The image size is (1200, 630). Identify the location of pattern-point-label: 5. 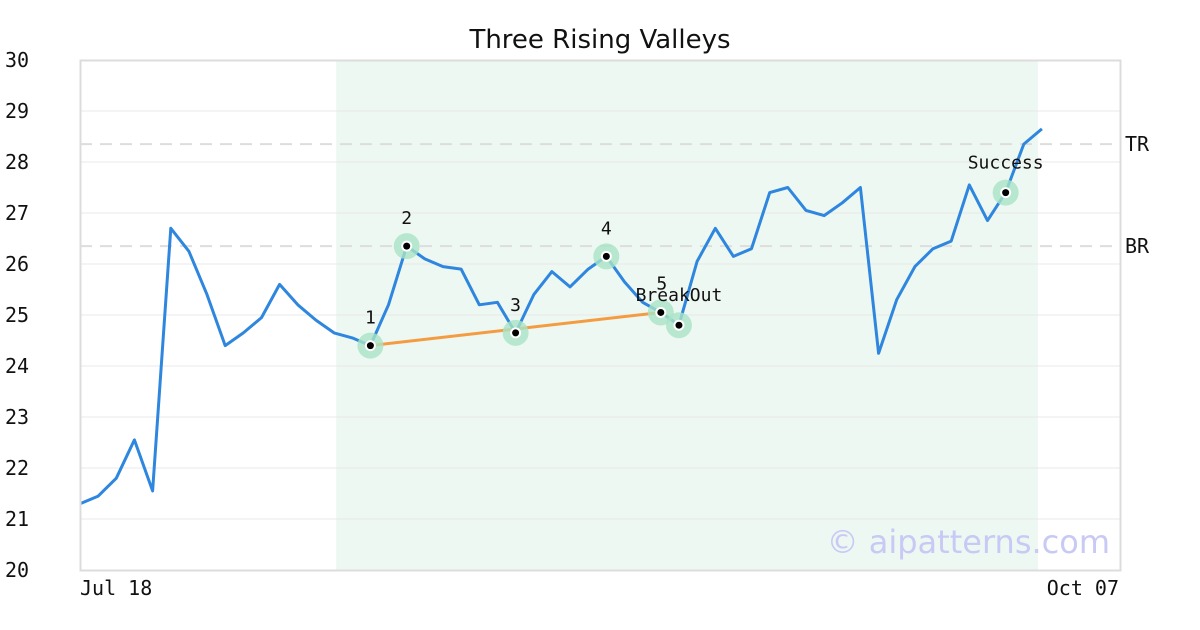
(661, 283).